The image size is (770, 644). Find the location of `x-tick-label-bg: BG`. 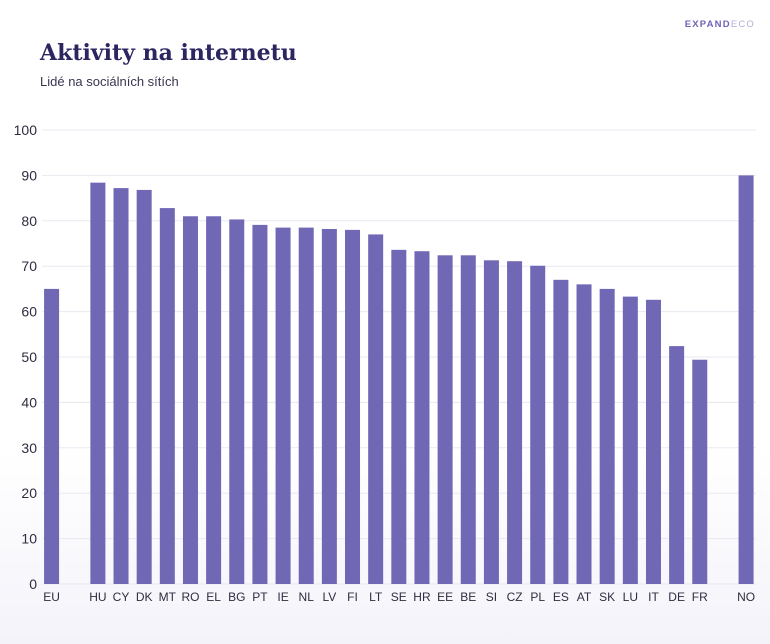

x-tick-label-bg: BG is located at coordinates (236, 597).